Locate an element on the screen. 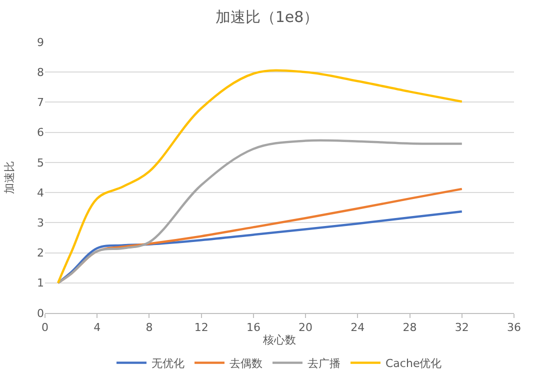 The height and width of the screenshot is (389, 534). y-tick-label: 6 is located at coordinates (40, 133).